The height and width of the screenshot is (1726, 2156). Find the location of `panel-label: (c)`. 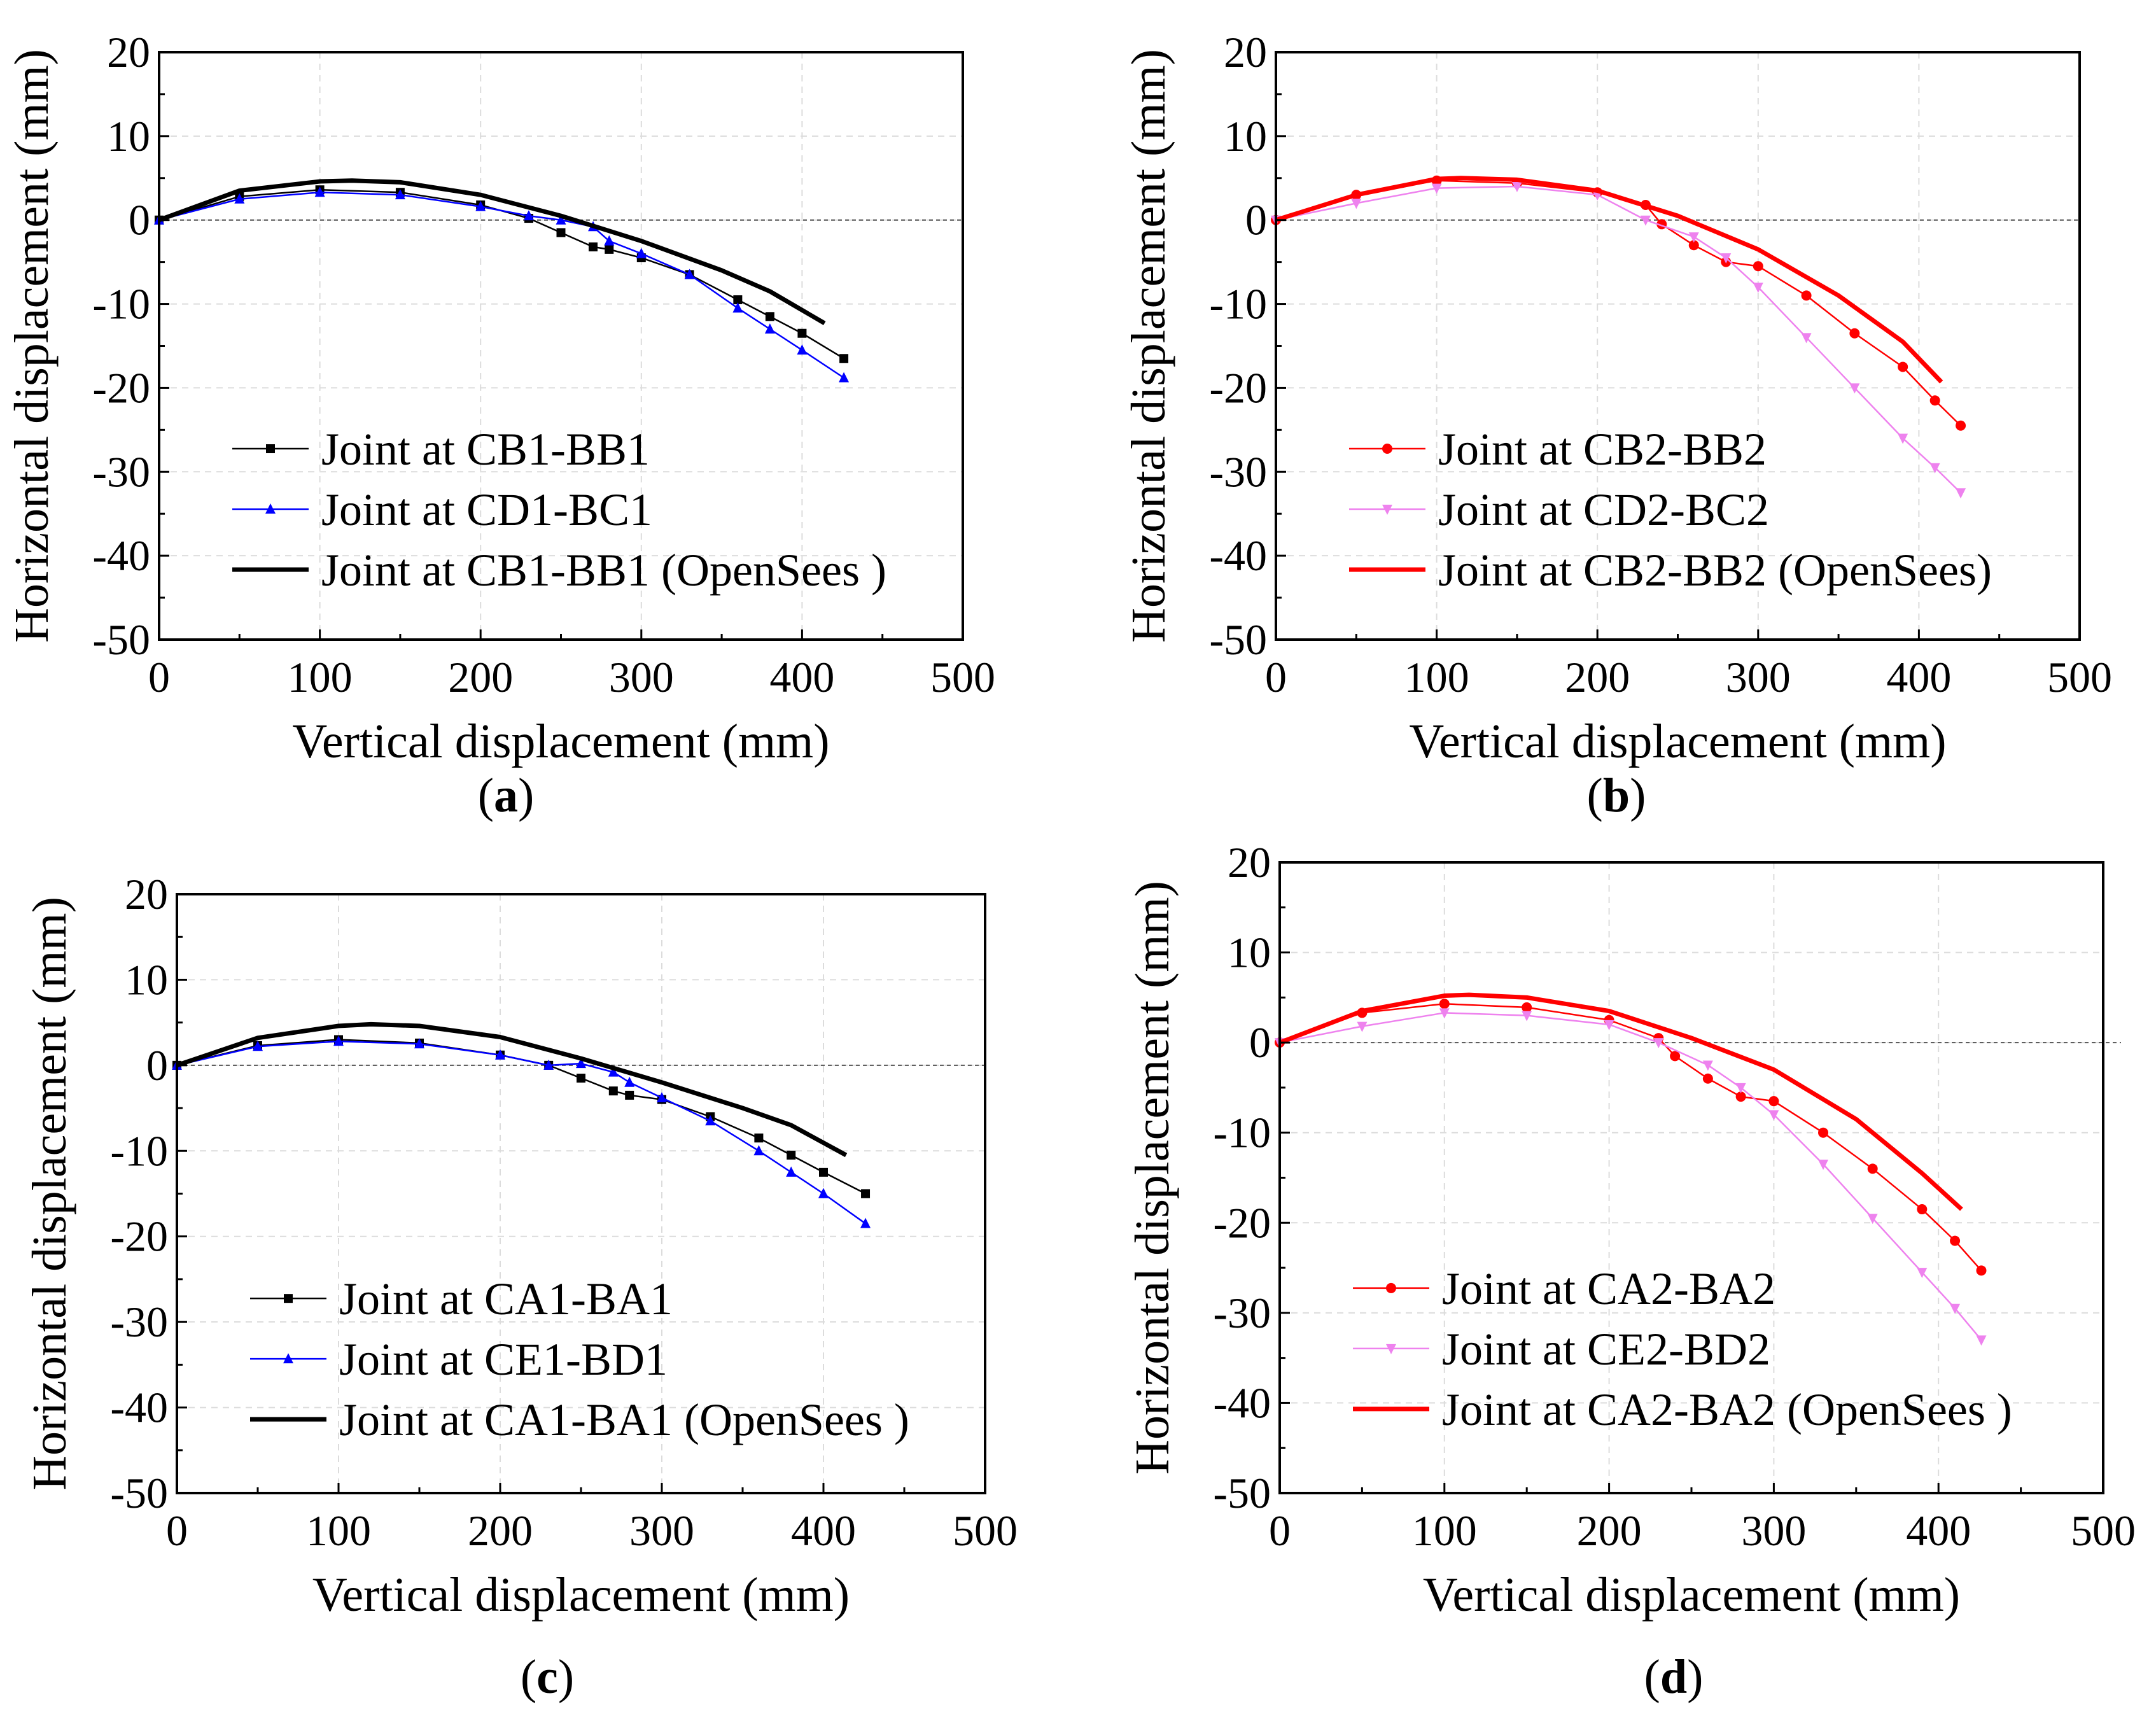

panel-label: (c) is located at coordinates (547, 1677).